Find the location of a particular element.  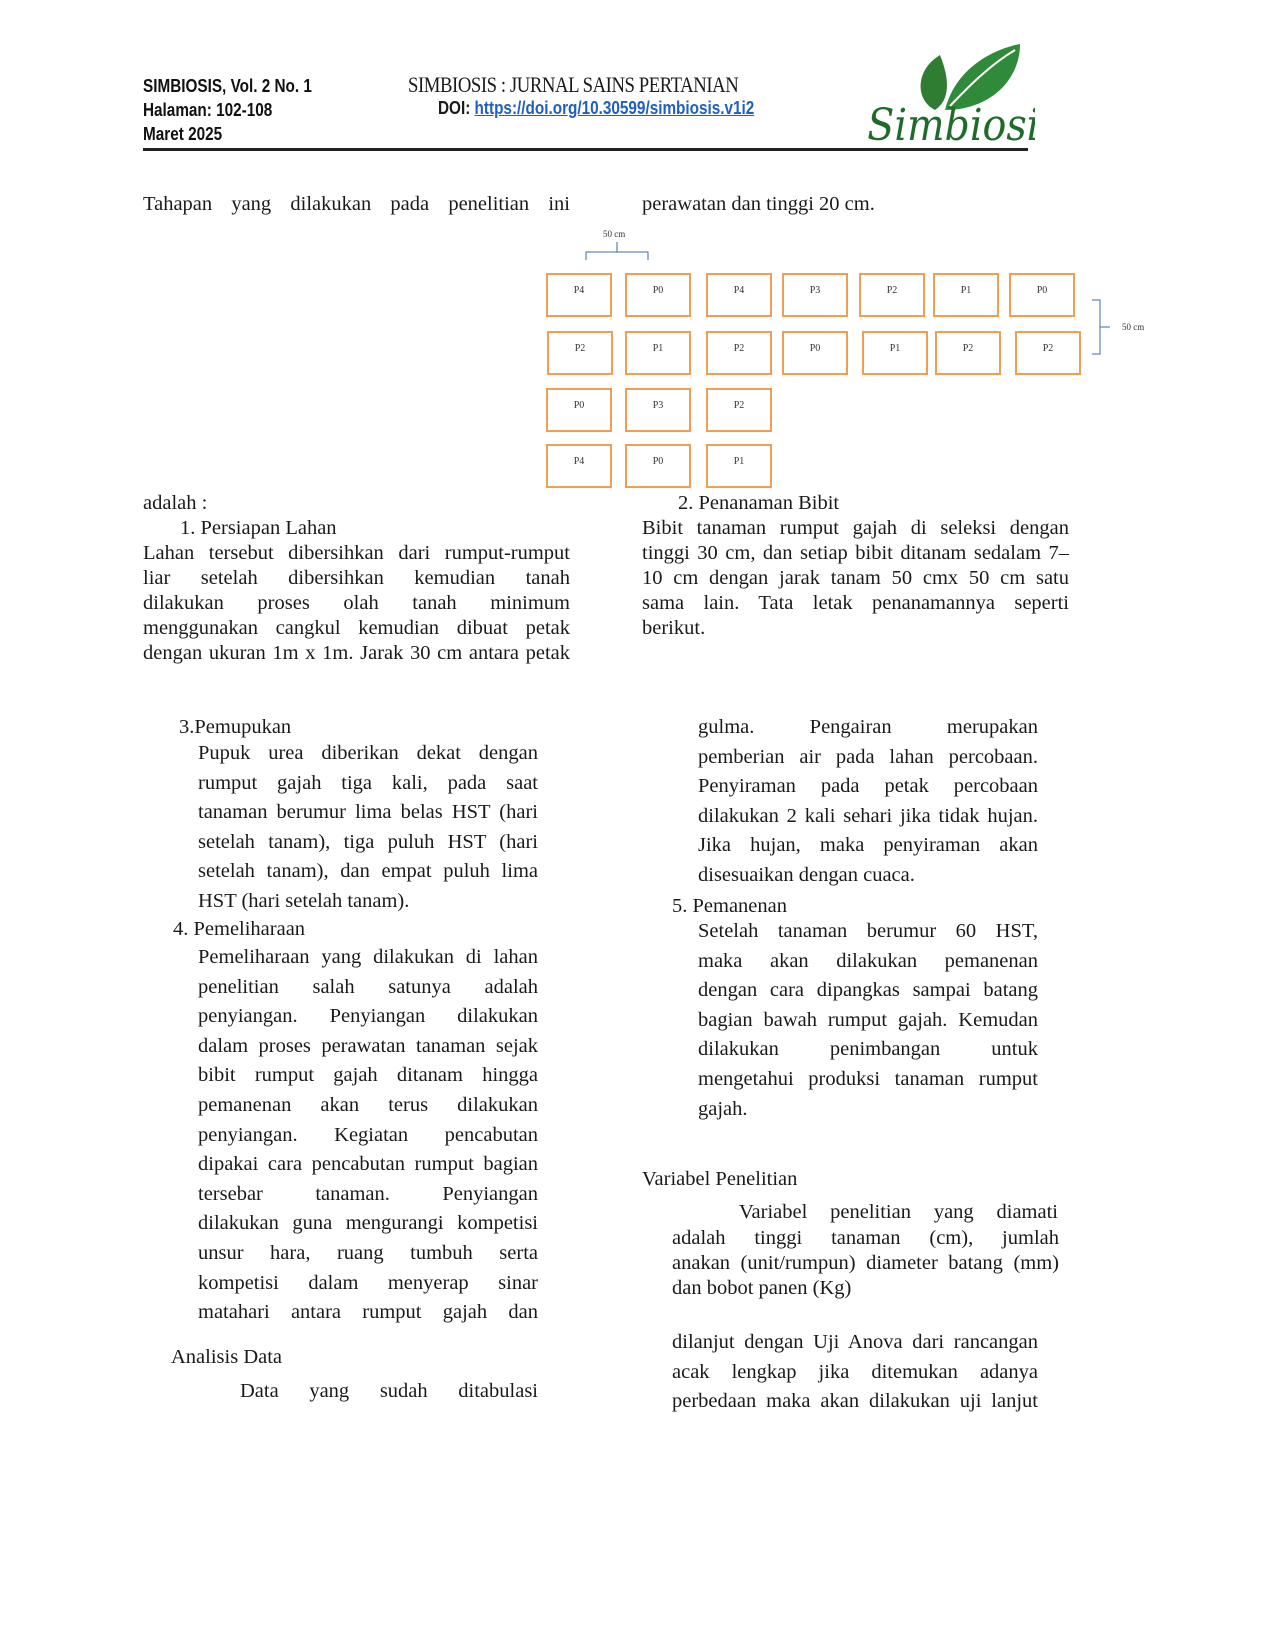

brace-right is located at coordinates (1101, 327).